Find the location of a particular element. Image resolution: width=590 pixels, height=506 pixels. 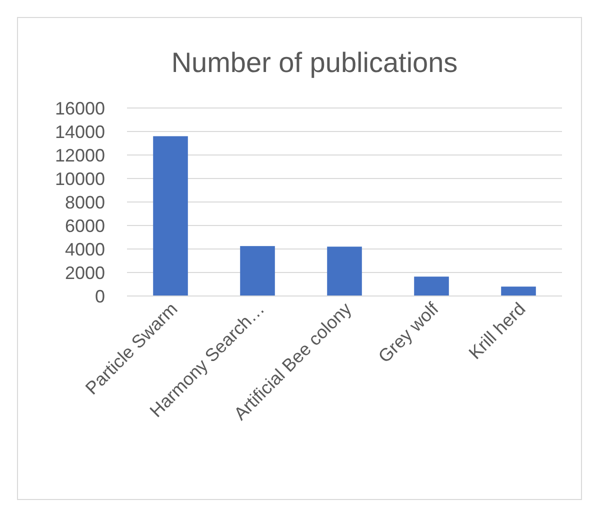

y-tick-label: 10000 is located at coordinates (79, 178).